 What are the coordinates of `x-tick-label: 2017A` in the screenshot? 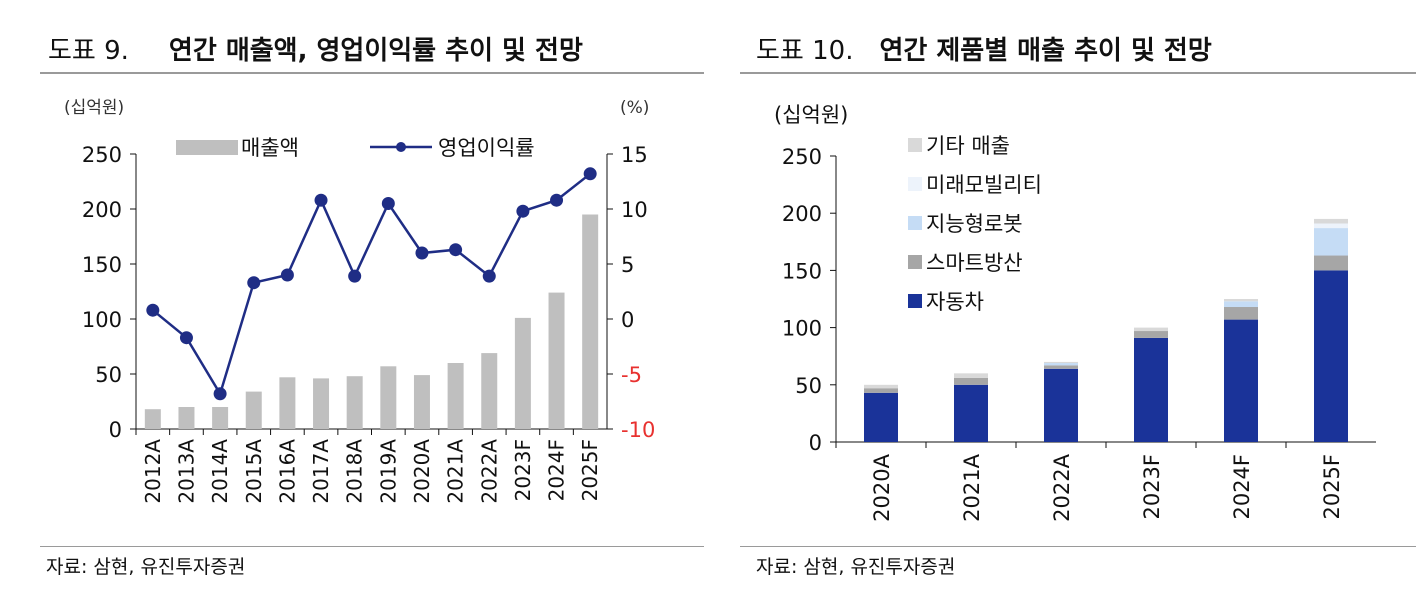 It's located at (321, 471).